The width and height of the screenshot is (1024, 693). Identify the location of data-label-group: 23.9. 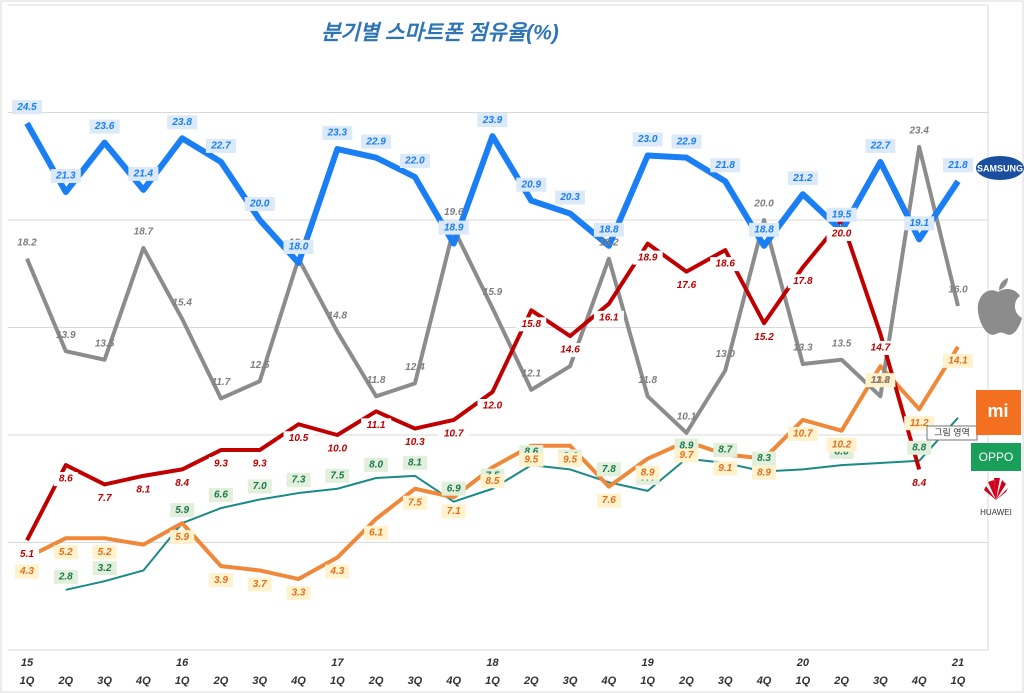
(492, 120).